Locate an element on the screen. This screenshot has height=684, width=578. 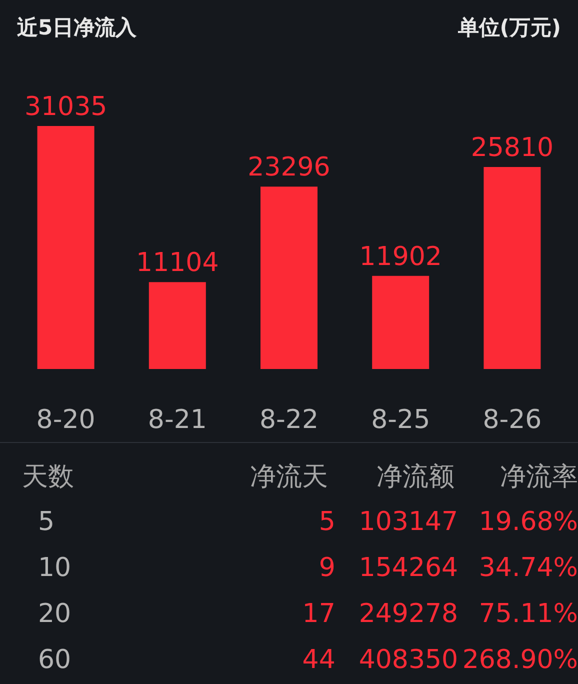
category-label: 净流天 is located at coordinates (288, 477).